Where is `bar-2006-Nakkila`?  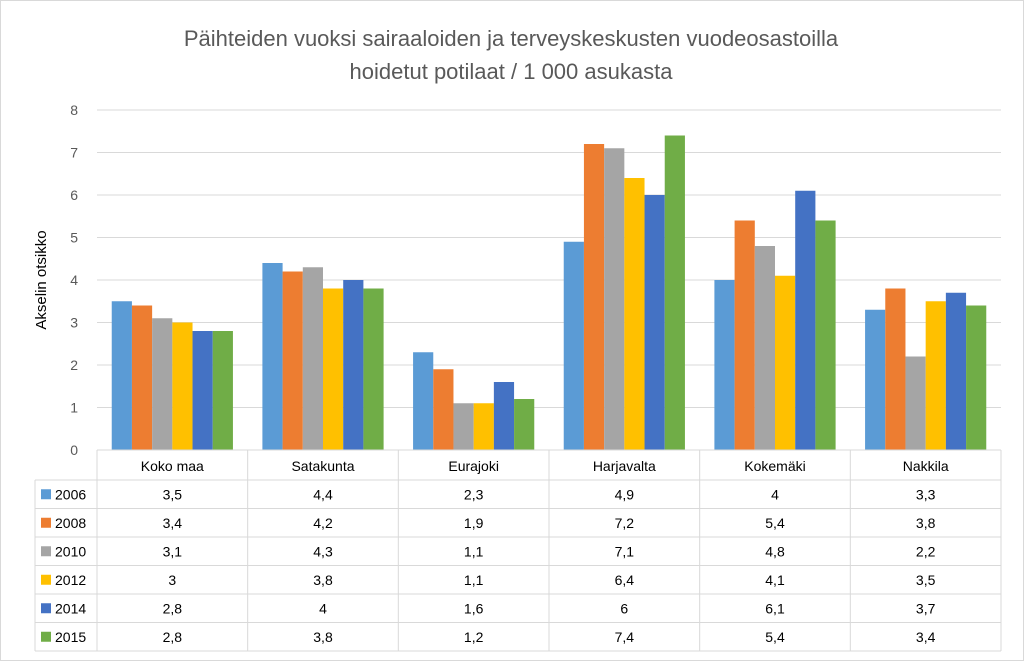 bar-2006-Nakkila is located at coordinates (875, 379).